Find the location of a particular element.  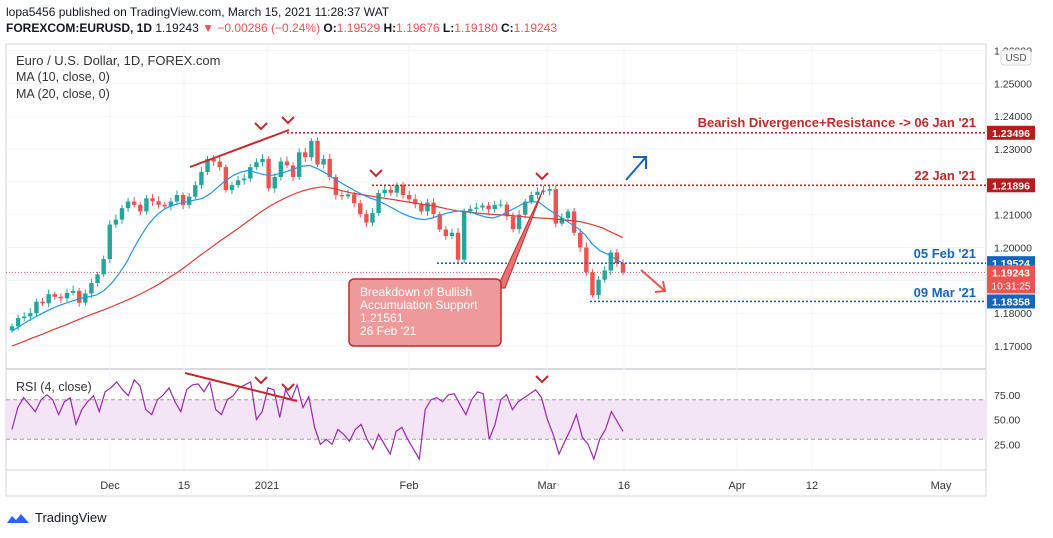

chevron-down-markers is located at coordinates (401, 254).